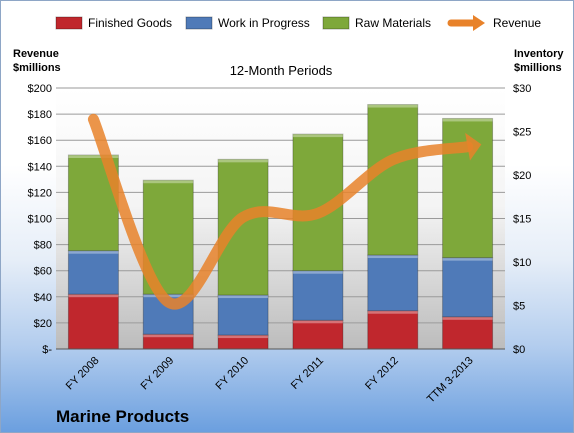  I want to click on legend-label: Work in Progress, so click(264, 23).